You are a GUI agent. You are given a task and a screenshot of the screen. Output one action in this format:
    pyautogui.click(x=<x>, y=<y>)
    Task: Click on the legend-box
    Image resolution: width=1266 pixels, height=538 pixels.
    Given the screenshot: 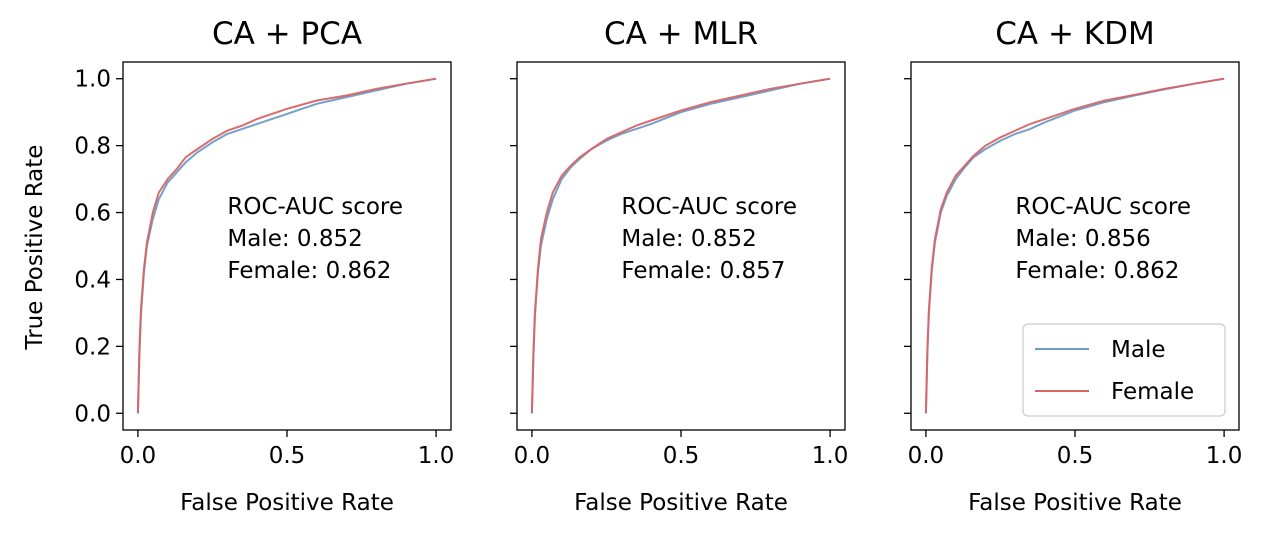 What is the action you would take?
    pyautogui.click(x=1124, y=370)
    